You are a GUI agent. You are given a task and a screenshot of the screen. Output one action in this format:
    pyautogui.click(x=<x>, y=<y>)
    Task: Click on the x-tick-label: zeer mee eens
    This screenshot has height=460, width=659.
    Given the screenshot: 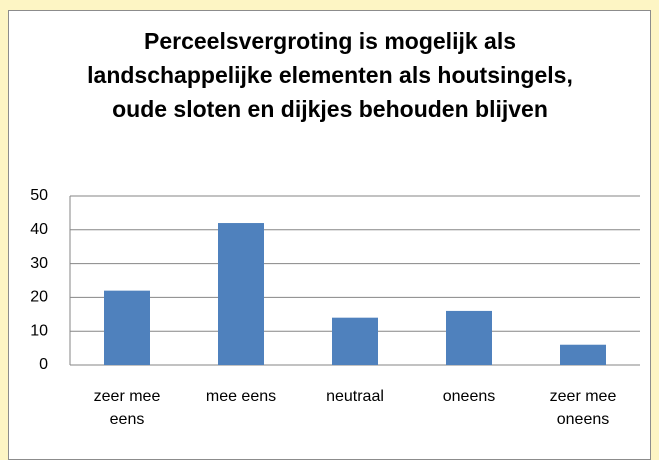 What is the action you would take?
    pyautogui.click(x=127, y=408)
    